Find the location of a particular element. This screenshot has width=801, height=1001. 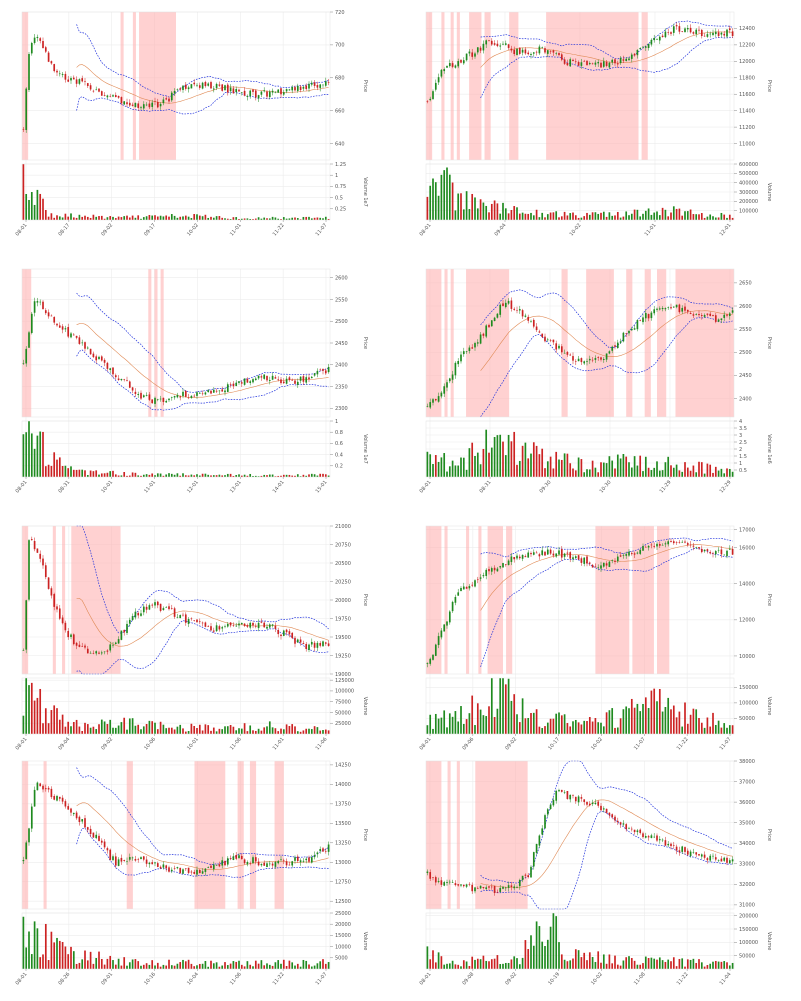

volume-tick-label: 50000 is located at coordinates (747, 719).